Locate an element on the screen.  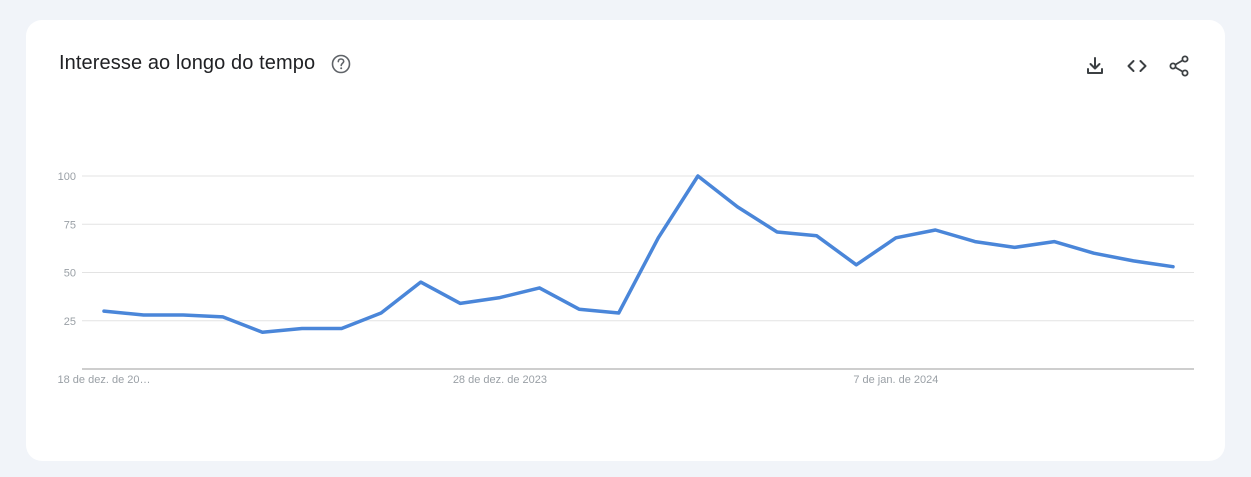
y-tick-label-75: 75 is located at coordinates (70, 225).